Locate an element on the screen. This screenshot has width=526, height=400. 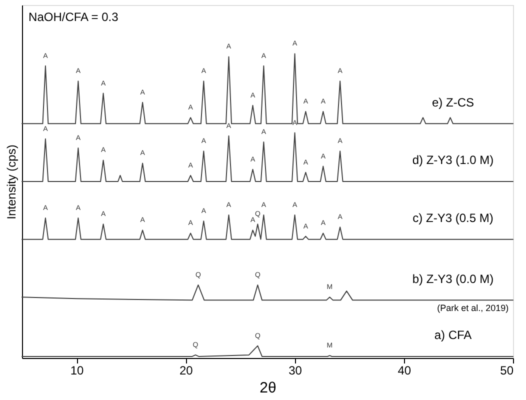
x-axis-title: 2θ is located at coordinates (268, 388).